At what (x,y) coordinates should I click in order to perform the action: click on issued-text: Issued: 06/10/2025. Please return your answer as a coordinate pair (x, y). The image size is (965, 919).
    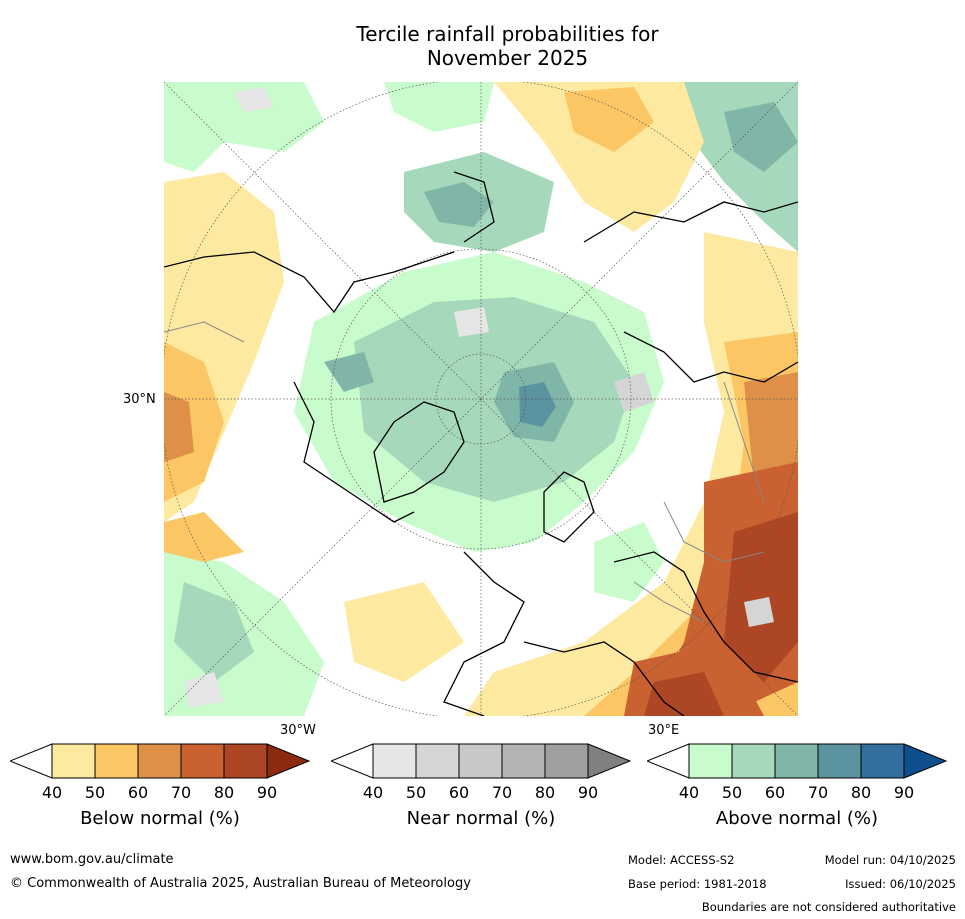
    Looking at the image, I should click on (900, 884).